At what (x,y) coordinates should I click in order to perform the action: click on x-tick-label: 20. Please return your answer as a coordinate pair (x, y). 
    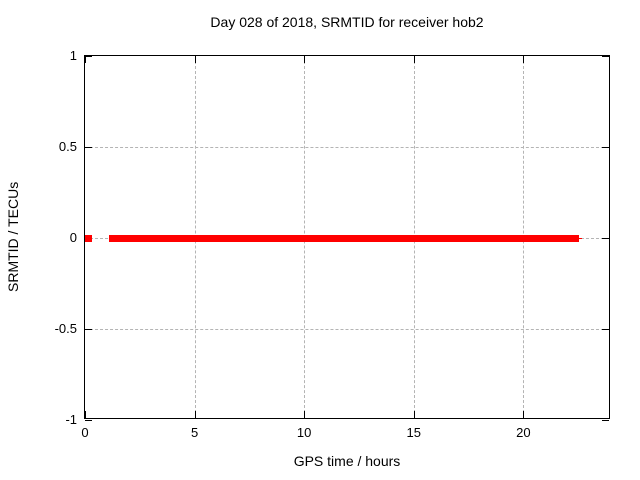
    Looking at the image, I should click on (523, 432).